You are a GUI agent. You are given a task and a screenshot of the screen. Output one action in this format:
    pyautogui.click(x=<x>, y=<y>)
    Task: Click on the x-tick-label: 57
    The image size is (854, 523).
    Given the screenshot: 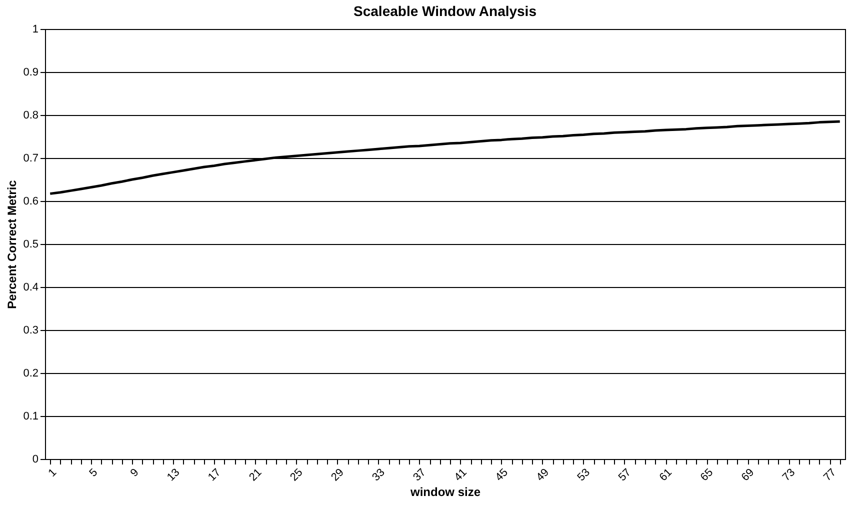 What is the action you would take?
    pyautogui.click(x=625, y=475)
    